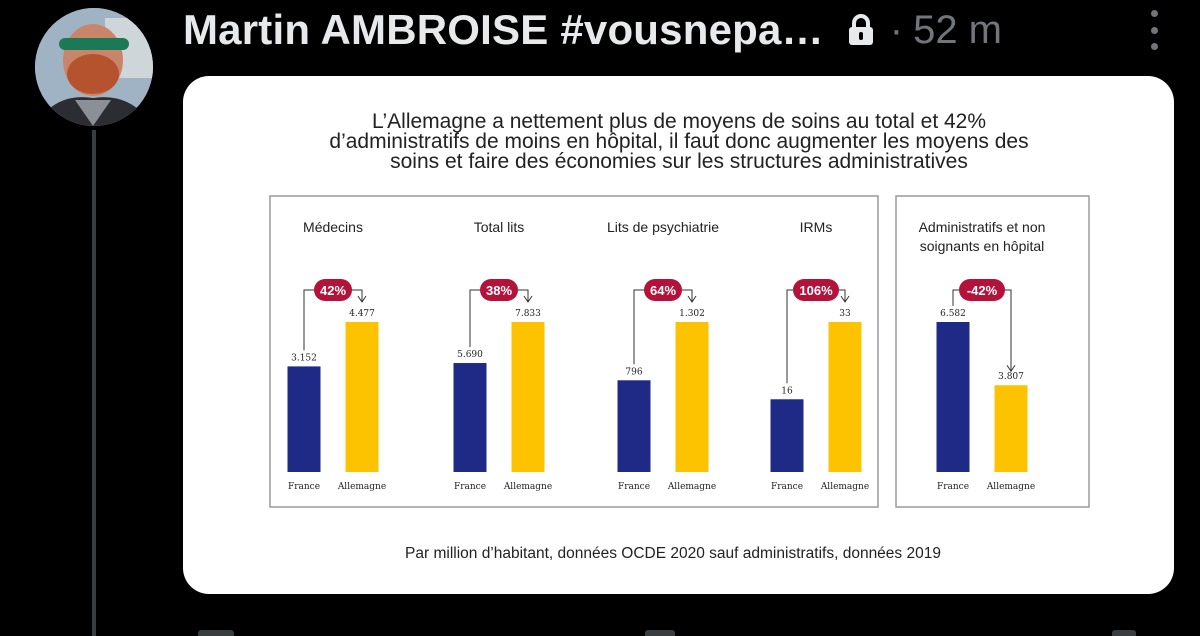  Describe the element at coordinates (304, 358) in the screenshot. I see `value-label-france: 3.152` at that location.